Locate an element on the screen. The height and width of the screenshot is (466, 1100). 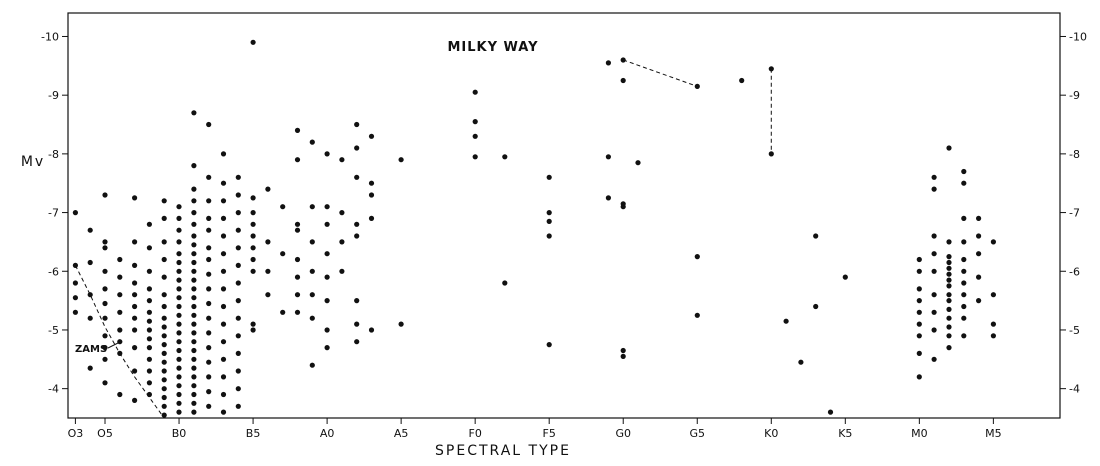
x-tick-label: A5 is located at coordinates (401, 433).